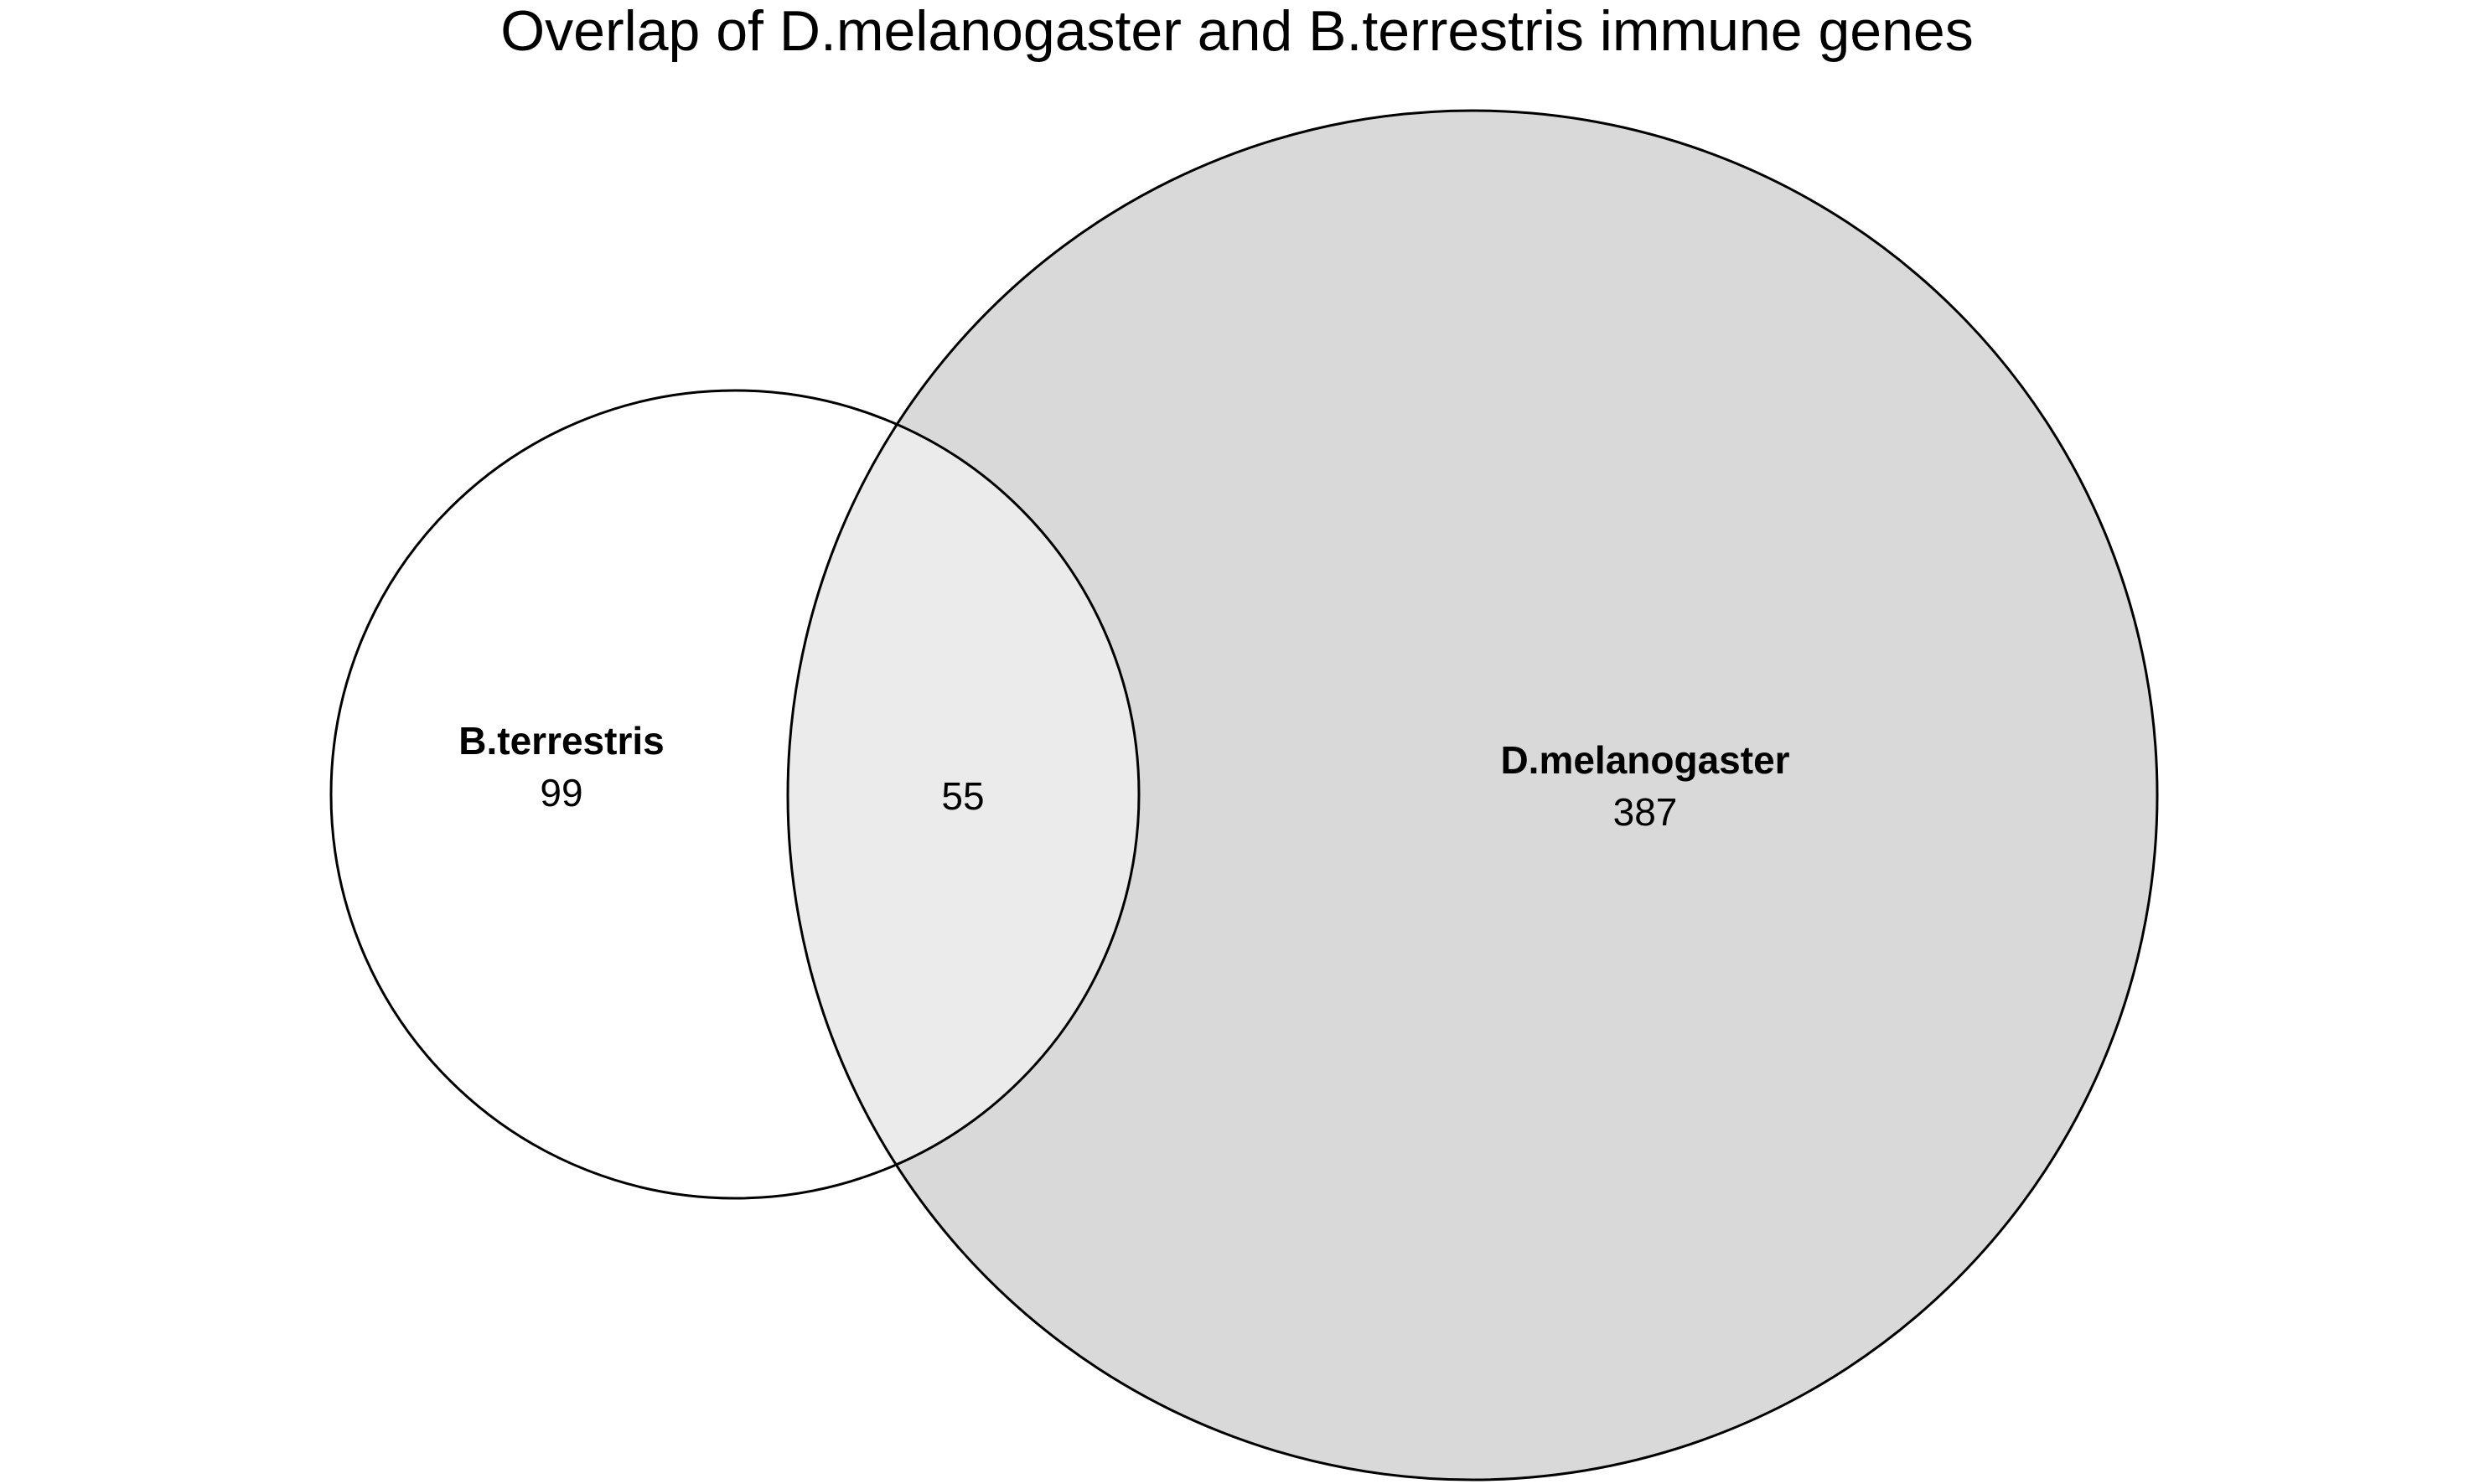  Describe the element at coordinates (963, 796) in the screenshot. I see `intersection-count: 55` at that location.